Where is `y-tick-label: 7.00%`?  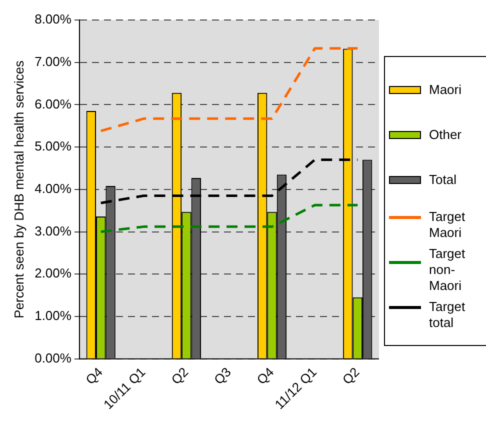 y-tick-label: 7.00% is located at coordinates (53, 61).